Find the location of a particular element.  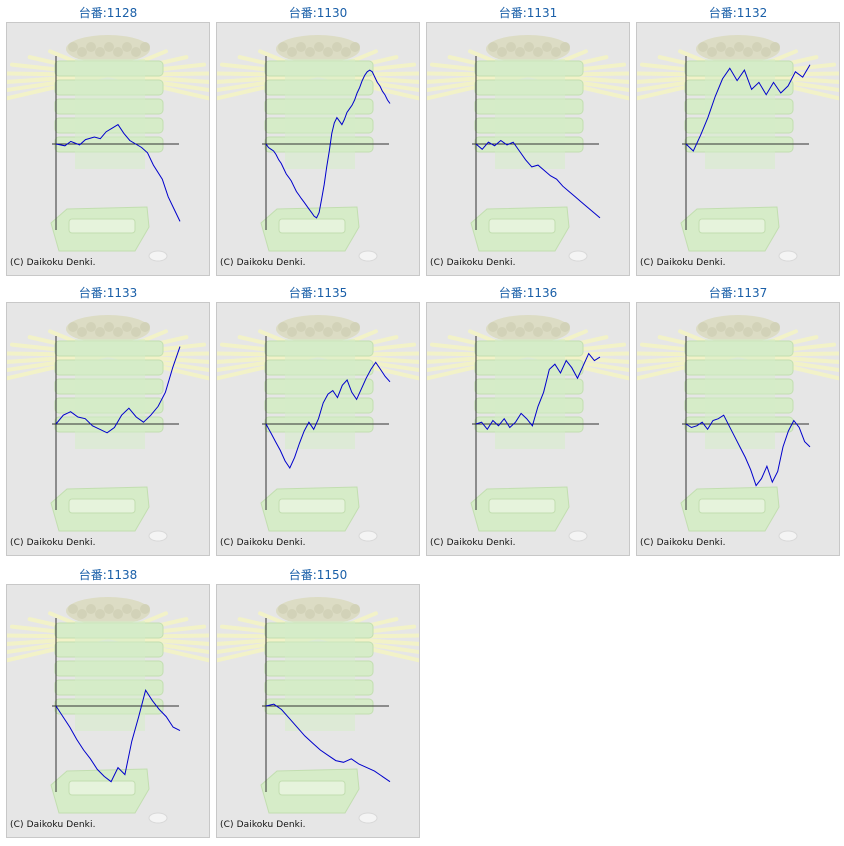

chart-card: 台番:1136 (C) Daikoku Denki. is located at coordinates (528, 418).